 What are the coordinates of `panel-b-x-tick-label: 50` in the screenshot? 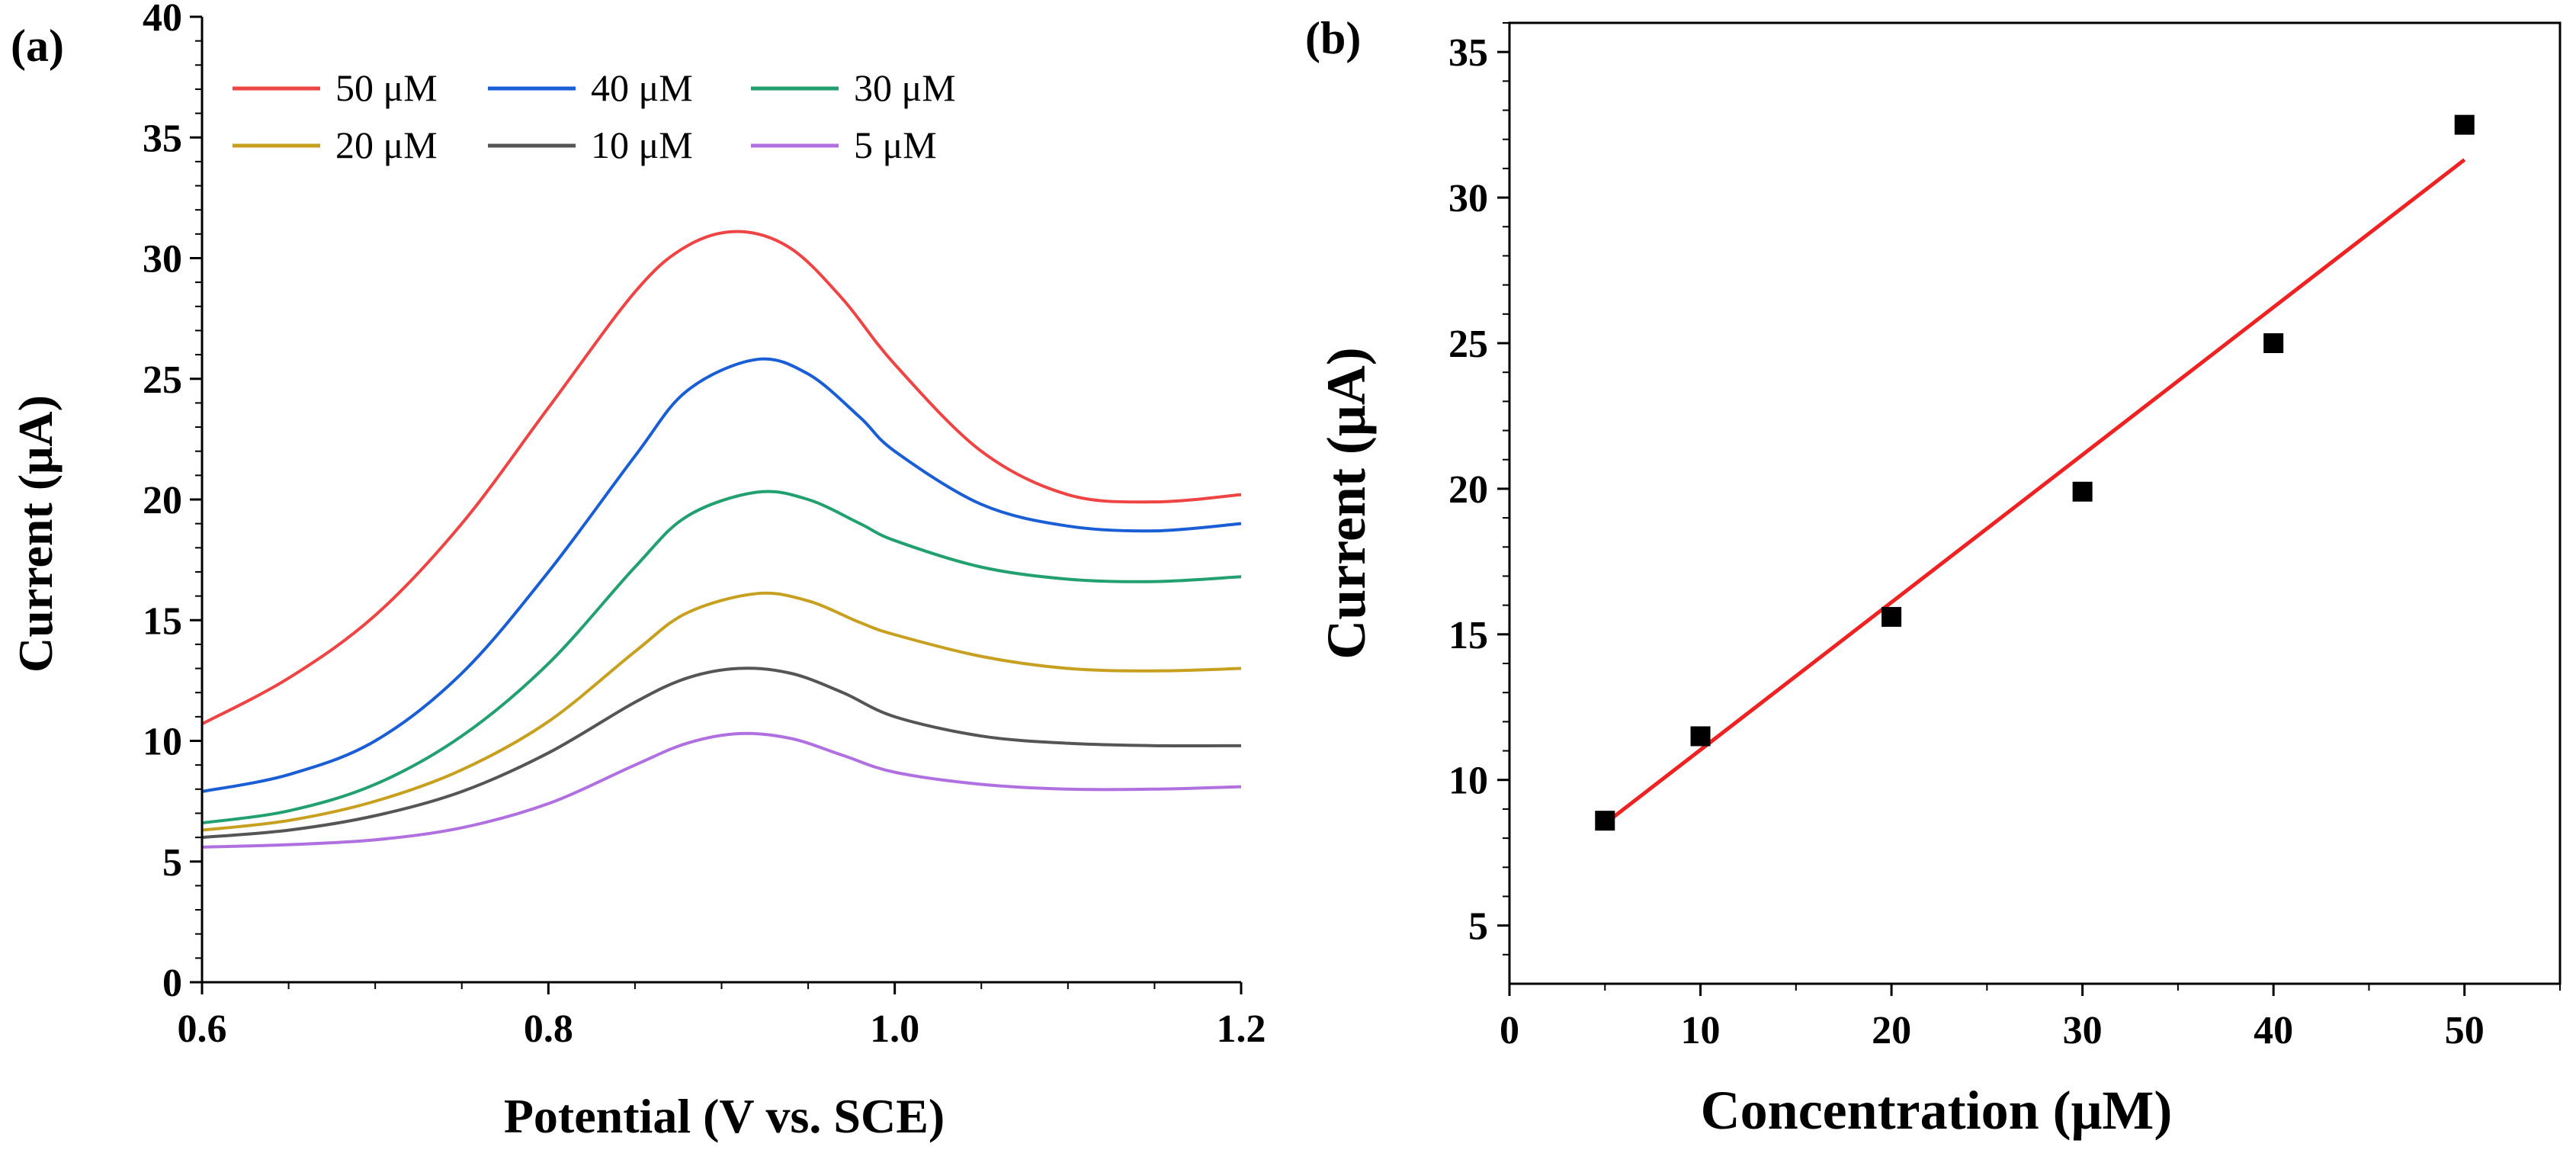 It's located at (2465, 1030).